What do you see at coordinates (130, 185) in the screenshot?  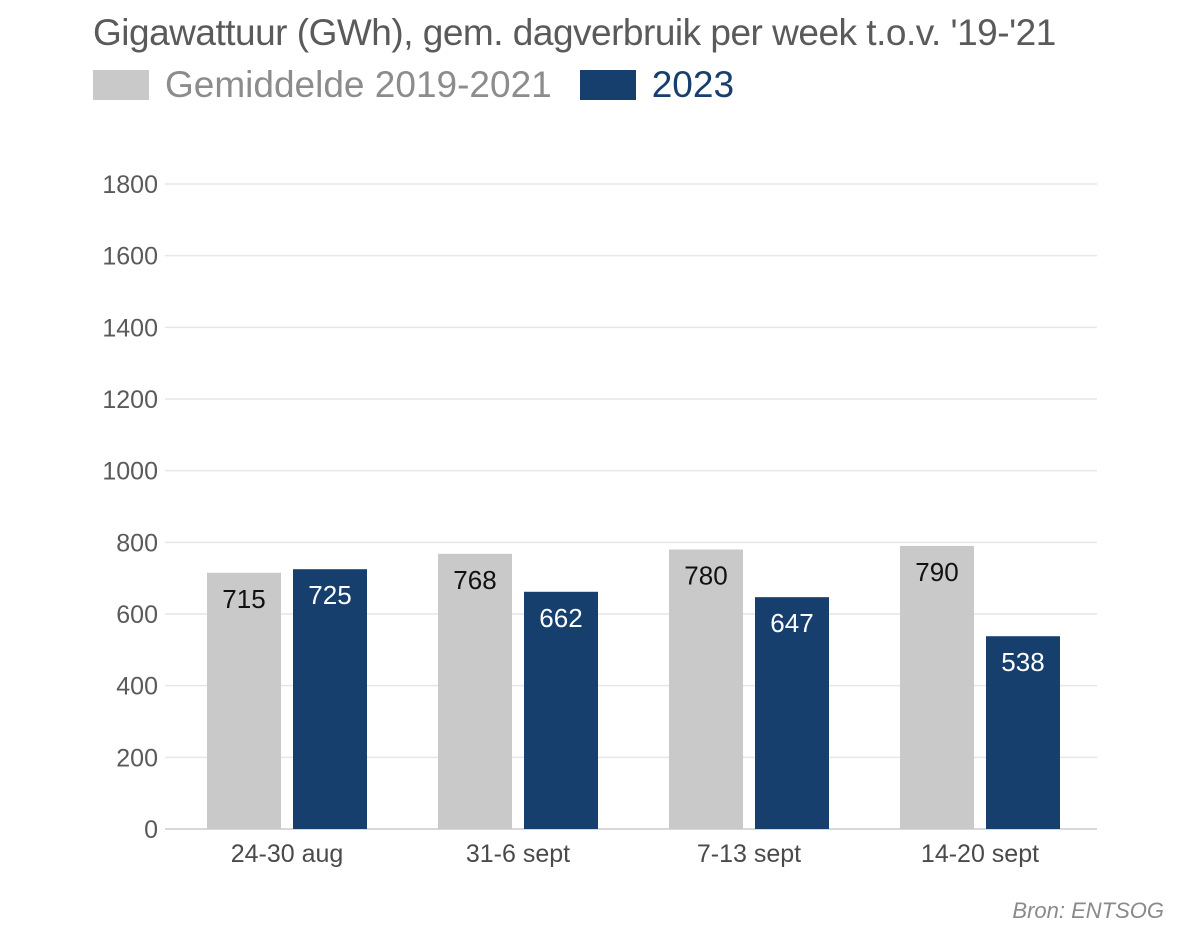 I see `y-tick-label: 1800` at bounding box center [130, 185].